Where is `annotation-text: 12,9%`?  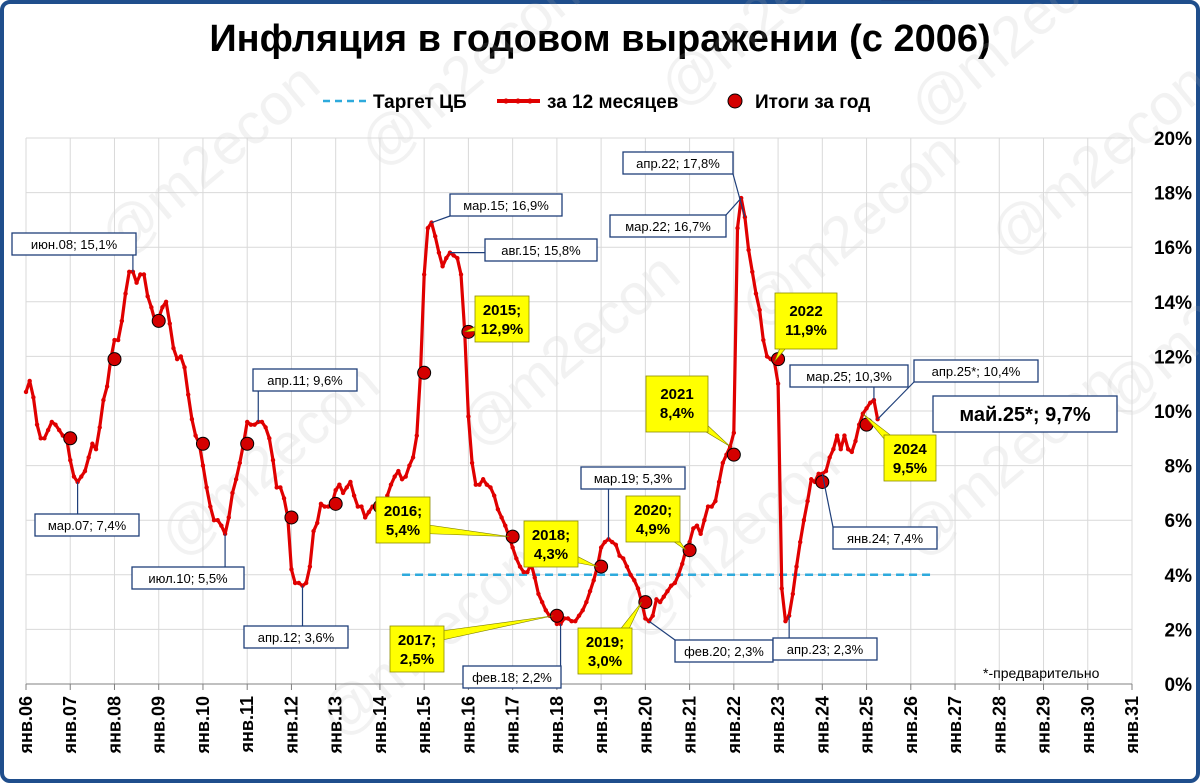
annotation-text: 12,9% is located at coordinates (502, 329).